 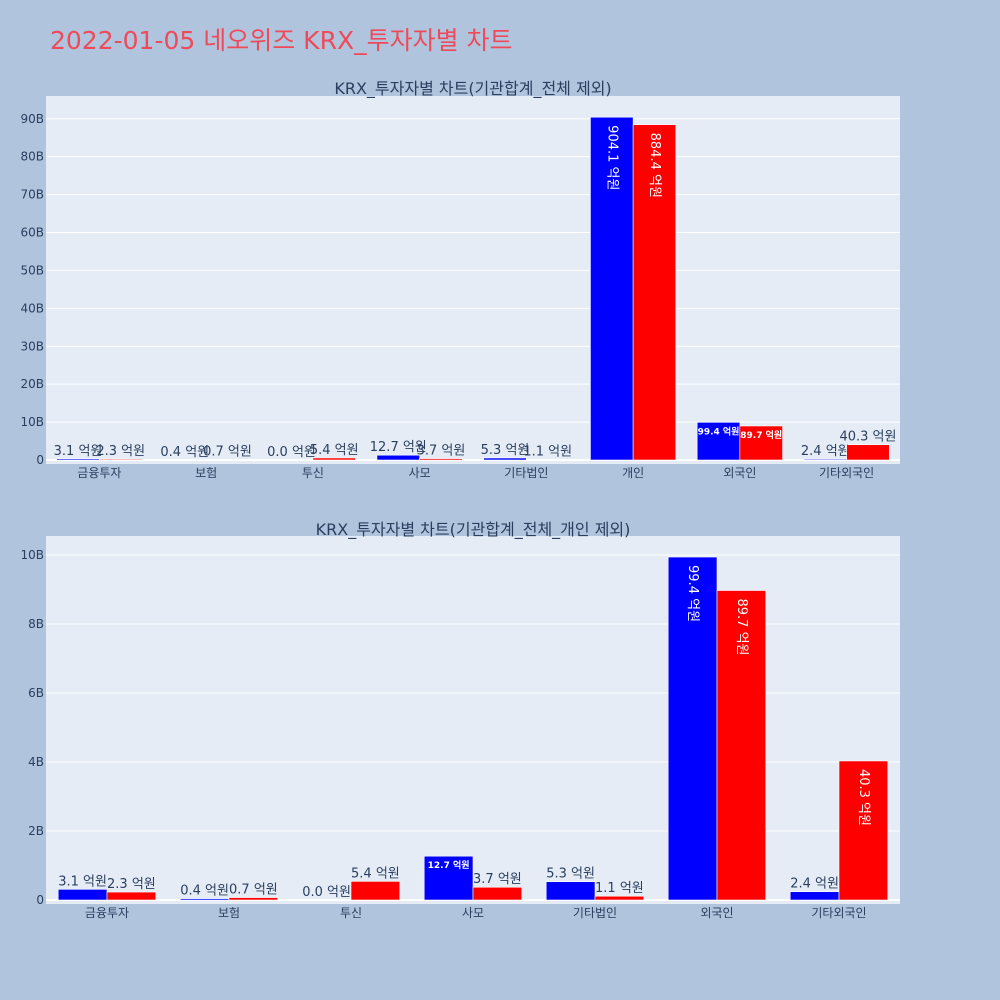 I want to click on chart-title: KRX_투자자별 차트(기관합계_전체 제외), so click(x=472, y=89).